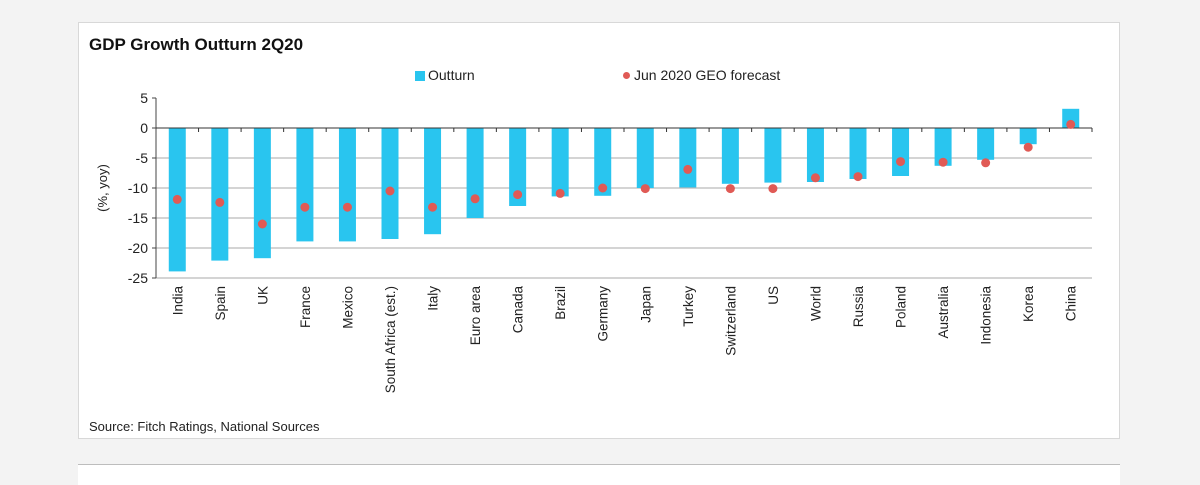  Describe the element at coordinates (144, 98) in the screenshot. I see `y-tick-label: 5` at that location.